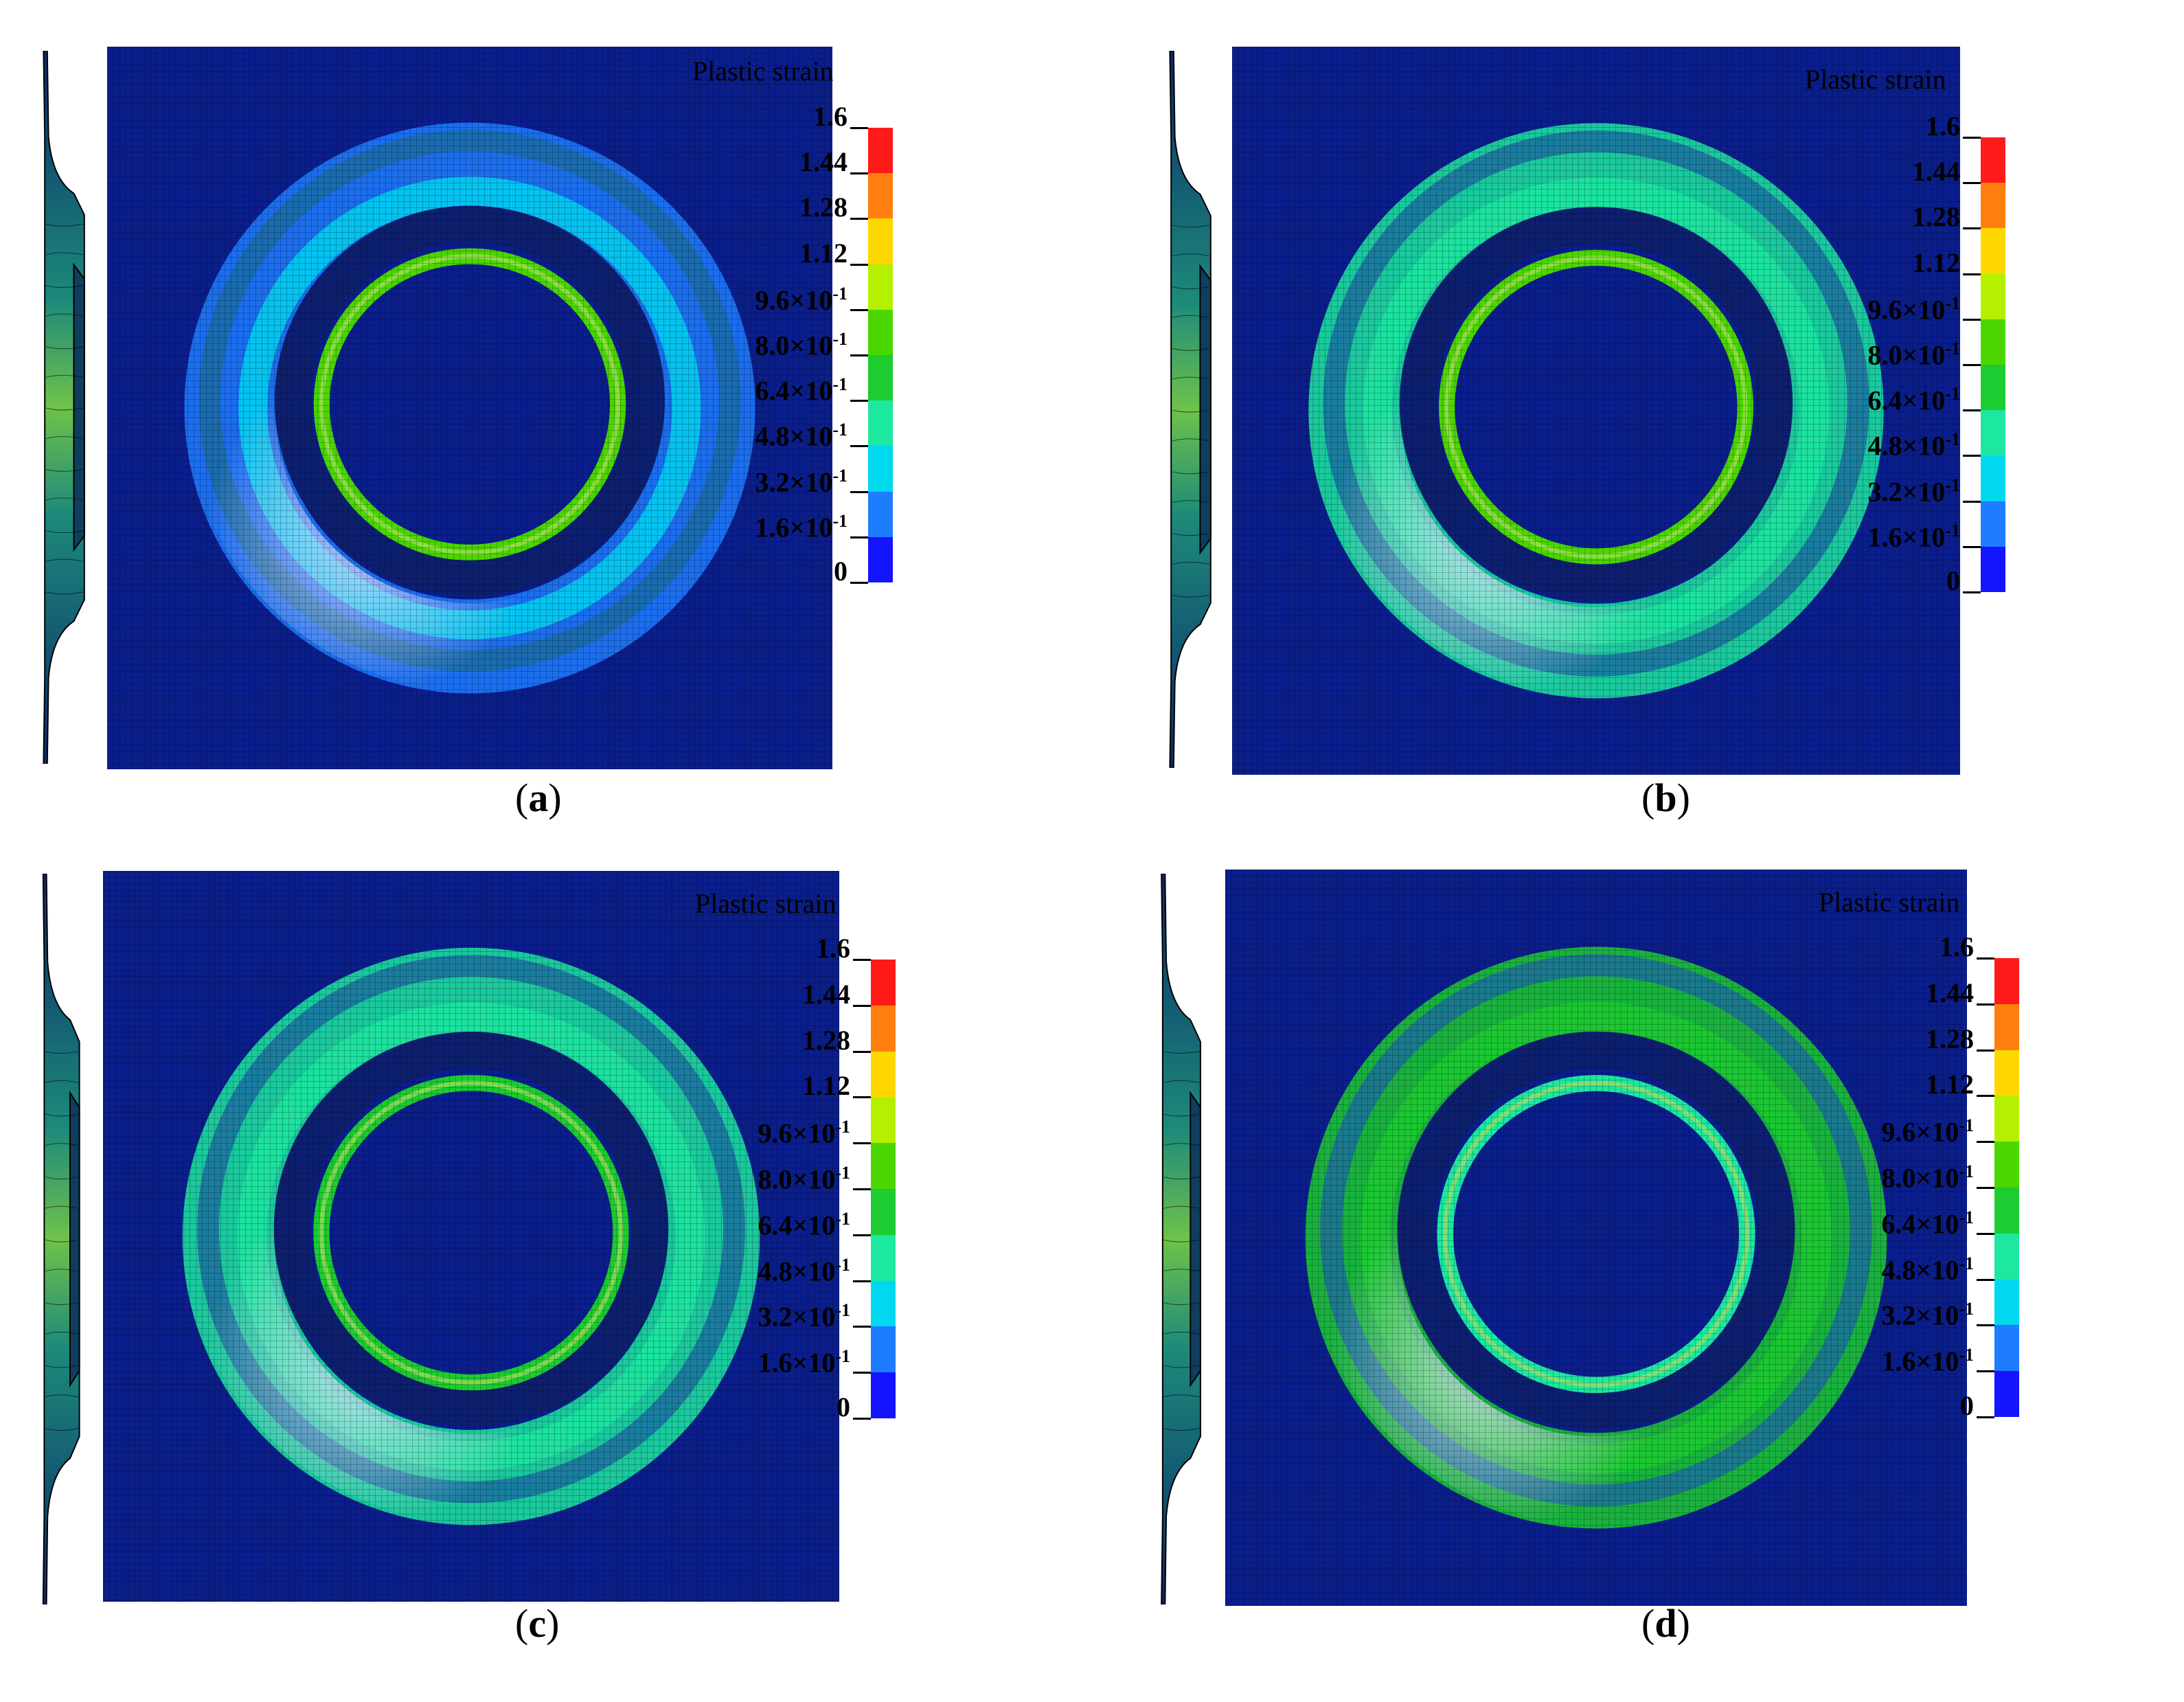  I want to click on legend-tick-label: 1.6, so click(1943, 126).